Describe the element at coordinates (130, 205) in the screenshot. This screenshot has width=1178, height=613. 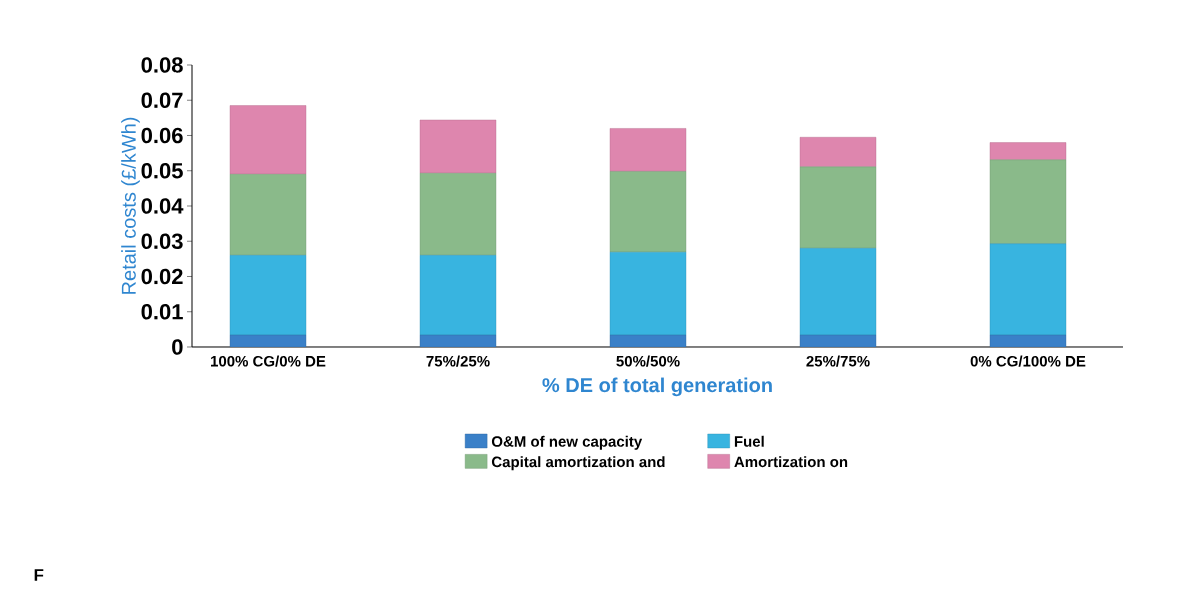
I see `y-axis-title: Retail costs (£/kWh)` at that location.